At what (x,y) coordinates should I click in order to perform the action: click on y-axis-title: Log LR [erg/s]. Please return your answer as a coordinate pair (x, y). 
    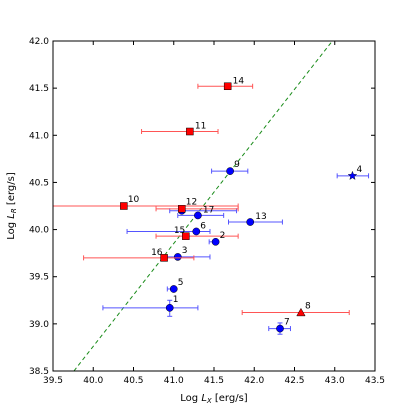
    Looking at the image, I should click on (12, 206).